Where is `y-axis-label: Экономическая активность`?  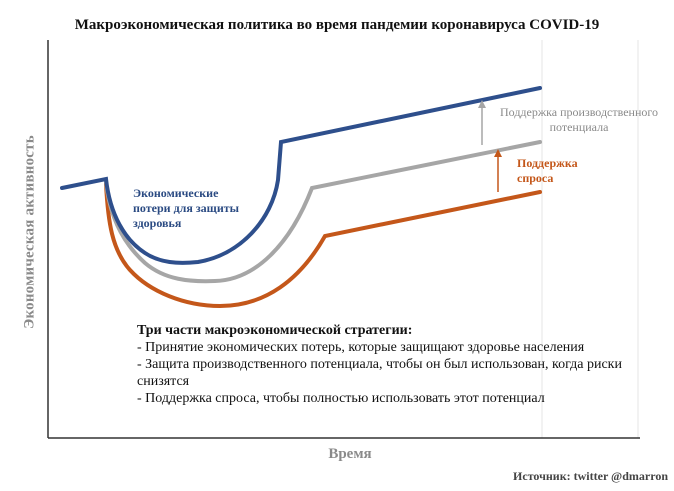 y-axis-label: Экономическая активность is located at coordinates (29, 232).